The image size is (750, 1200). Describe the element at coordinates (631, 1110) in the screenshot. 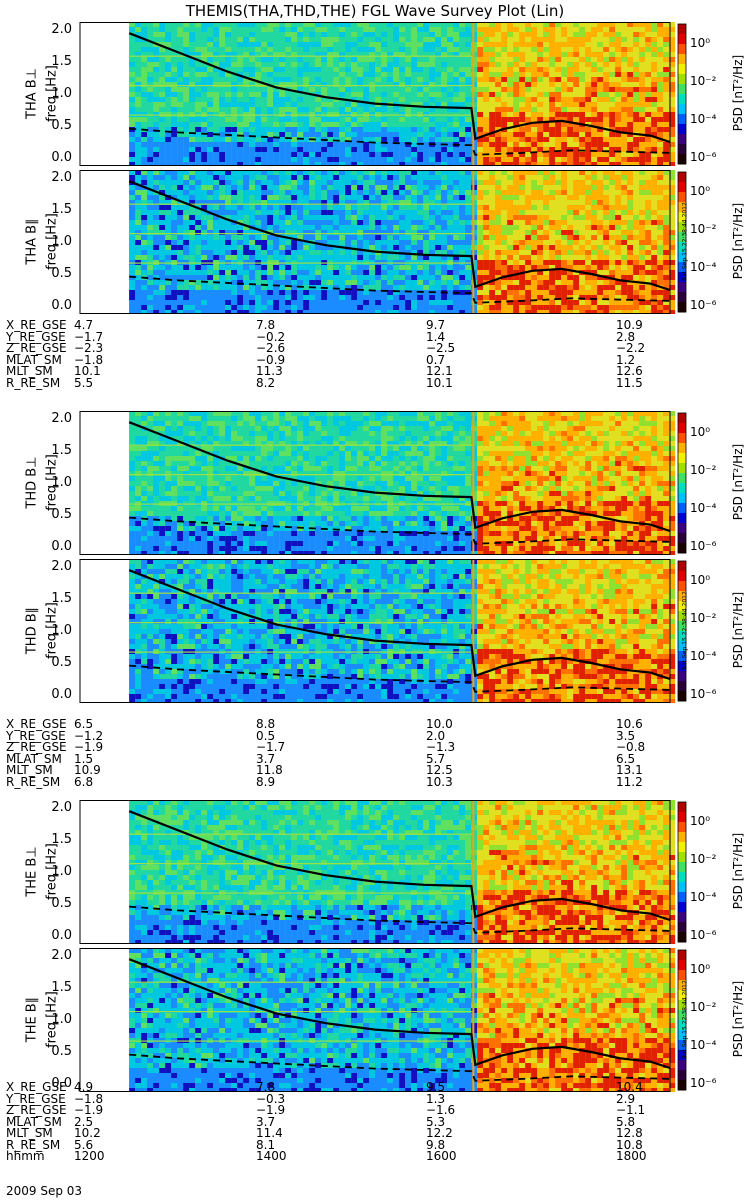

I see `ephemeris-value: −1.1` at that location.